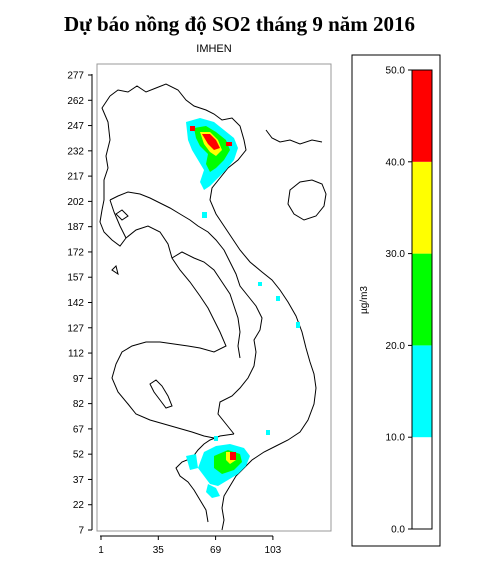  Describe the element at coordinates (243, 279) in the screenshot. I see `so2-north-cluster` at that location.